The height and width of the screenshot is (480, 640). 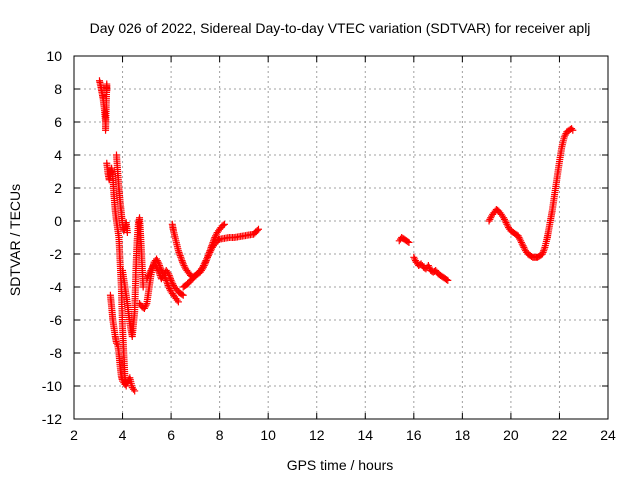 I want to click on x-tick-label: 22, so click(x=560, y=435).